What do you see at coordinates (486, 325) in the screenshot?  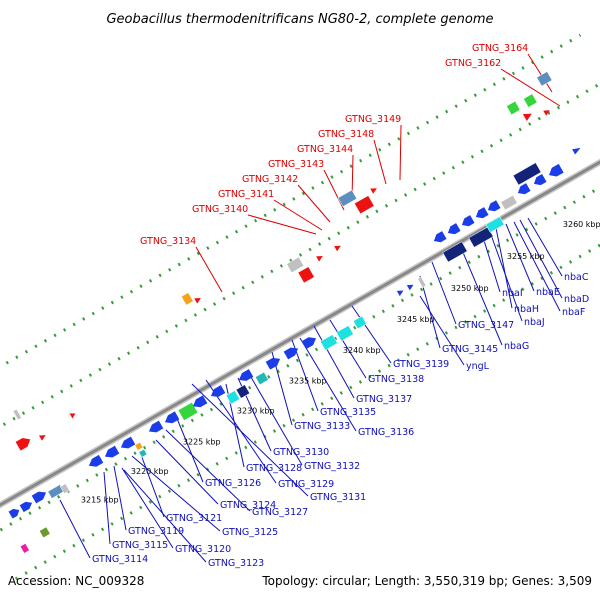 I see `gene-label-gtng-3147: GTNG_3147` at bounding box center [486, 325].